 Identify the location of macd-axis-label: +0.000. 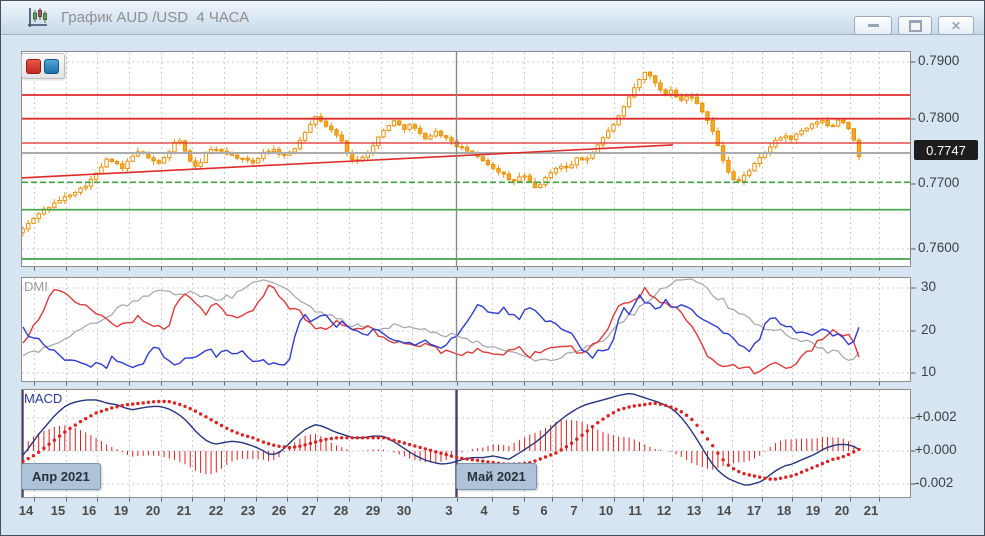
(936, 449).